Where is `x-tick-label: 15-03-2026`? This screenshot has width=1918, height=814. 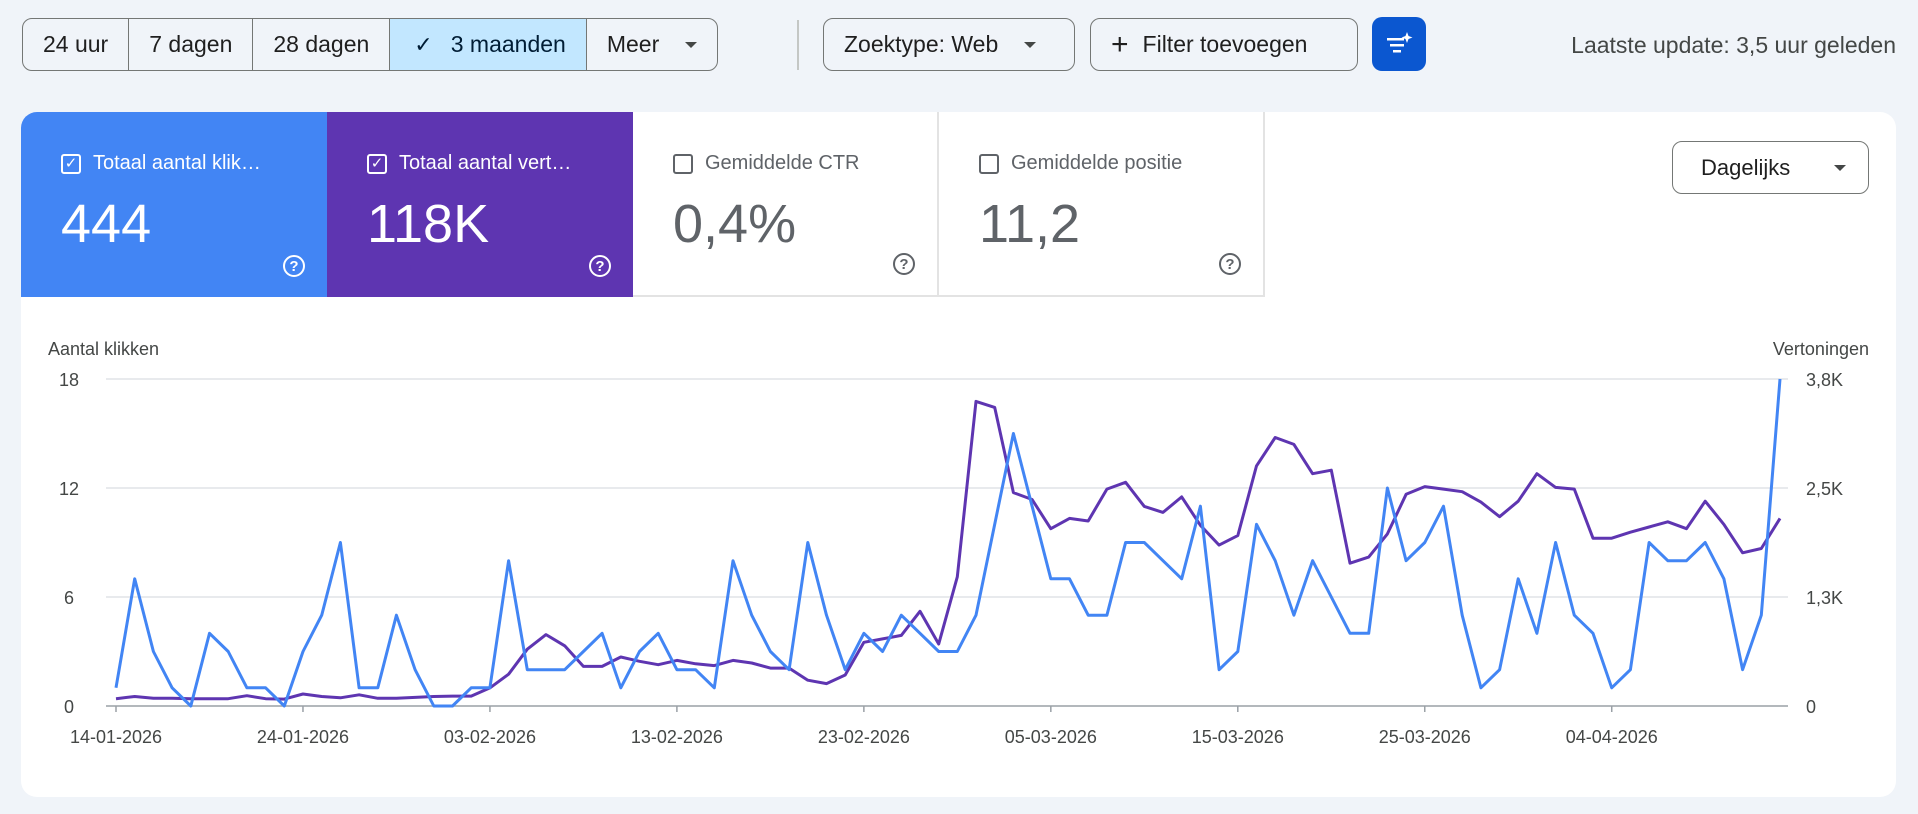
x-tick-label: 15-03-2026 is located at coordinates (1238, 737).